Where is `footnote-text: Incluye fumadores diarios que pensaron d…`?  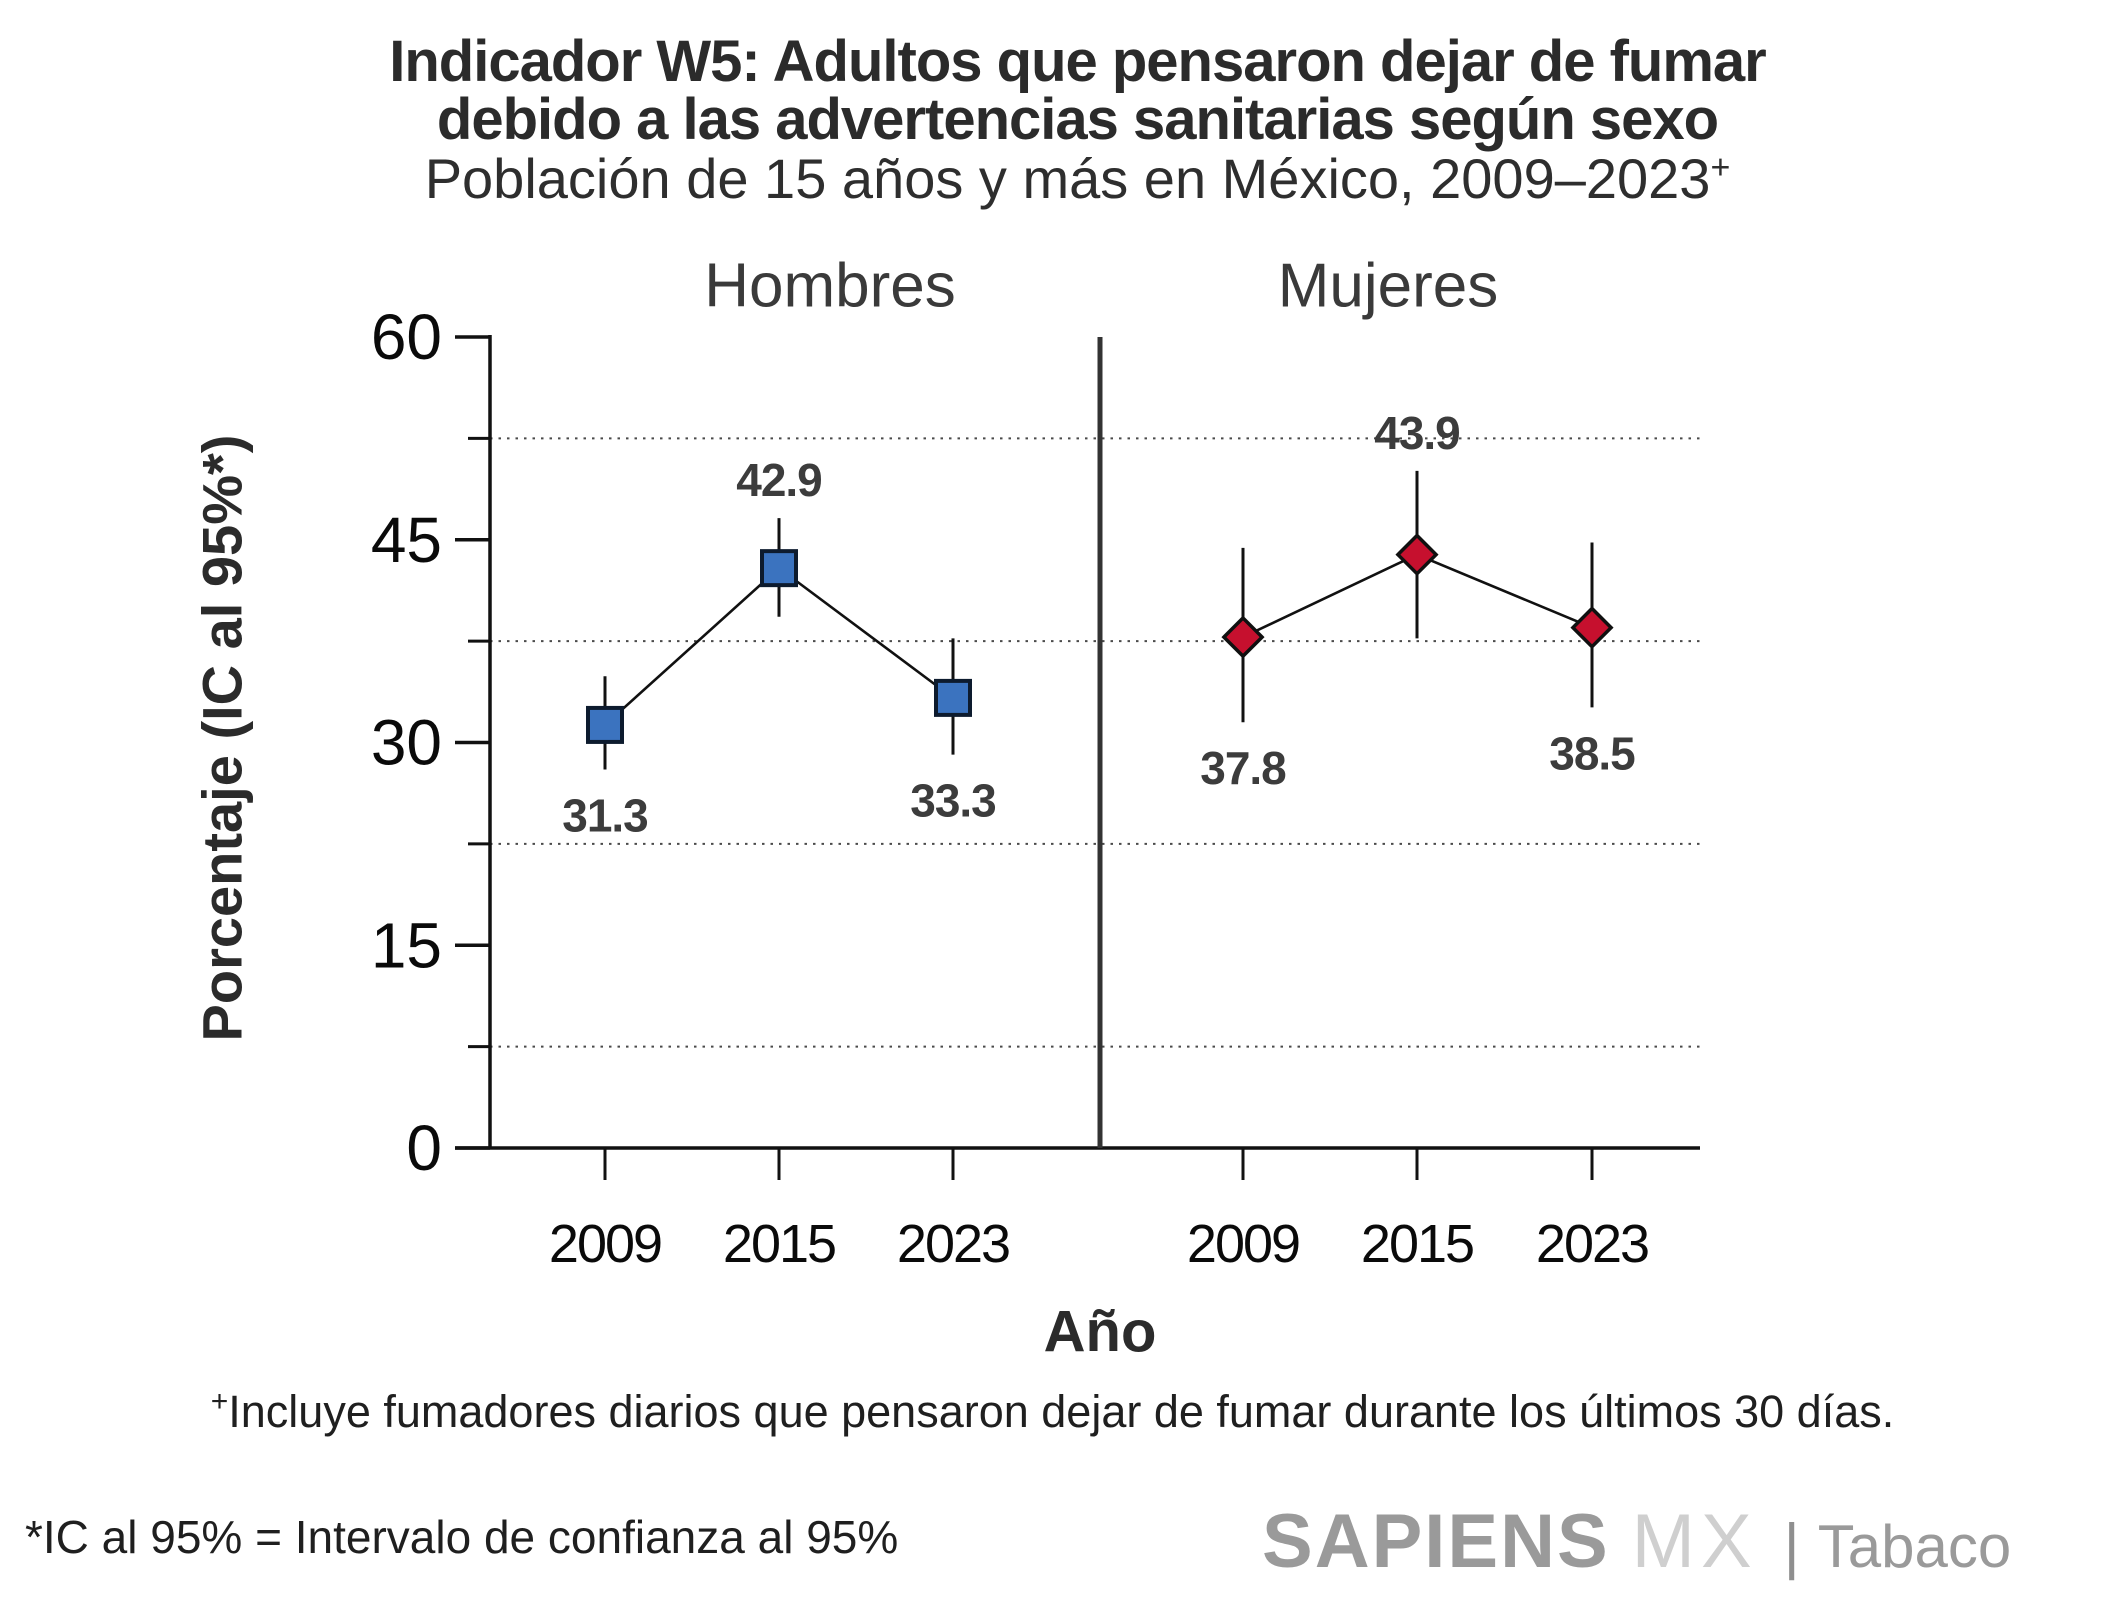 footnote-text: Incluye fumadores diarios que pensaron d… is located at coordinates (1061, 1411).